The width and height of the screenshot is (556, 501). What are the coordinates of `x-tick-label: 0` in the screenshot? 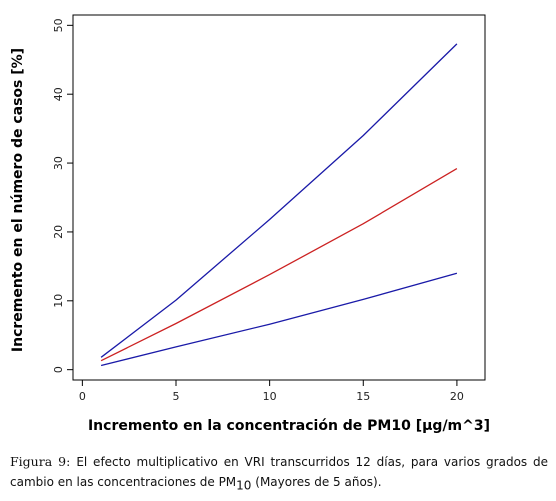 It's located at (82, 396).